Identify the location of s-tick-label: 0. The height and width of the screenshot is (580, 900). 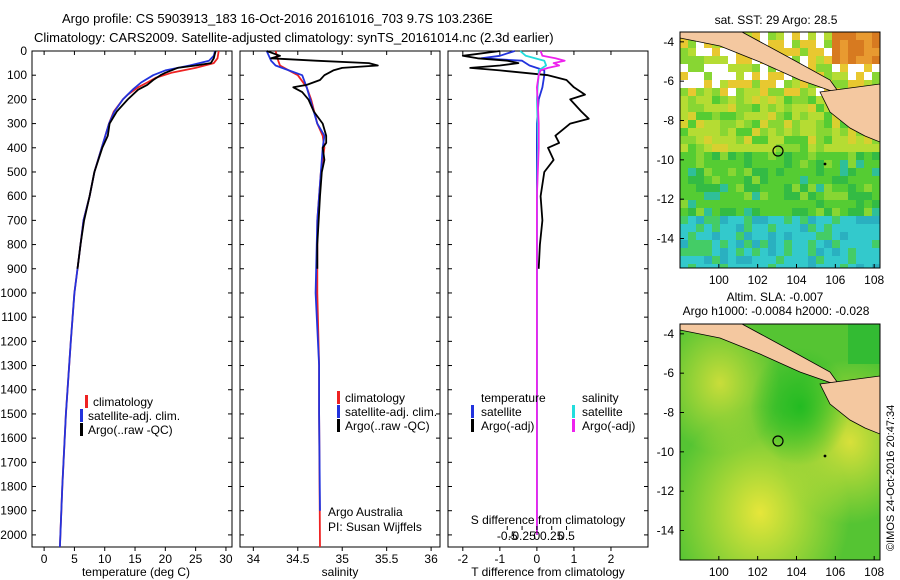
(537, 536).